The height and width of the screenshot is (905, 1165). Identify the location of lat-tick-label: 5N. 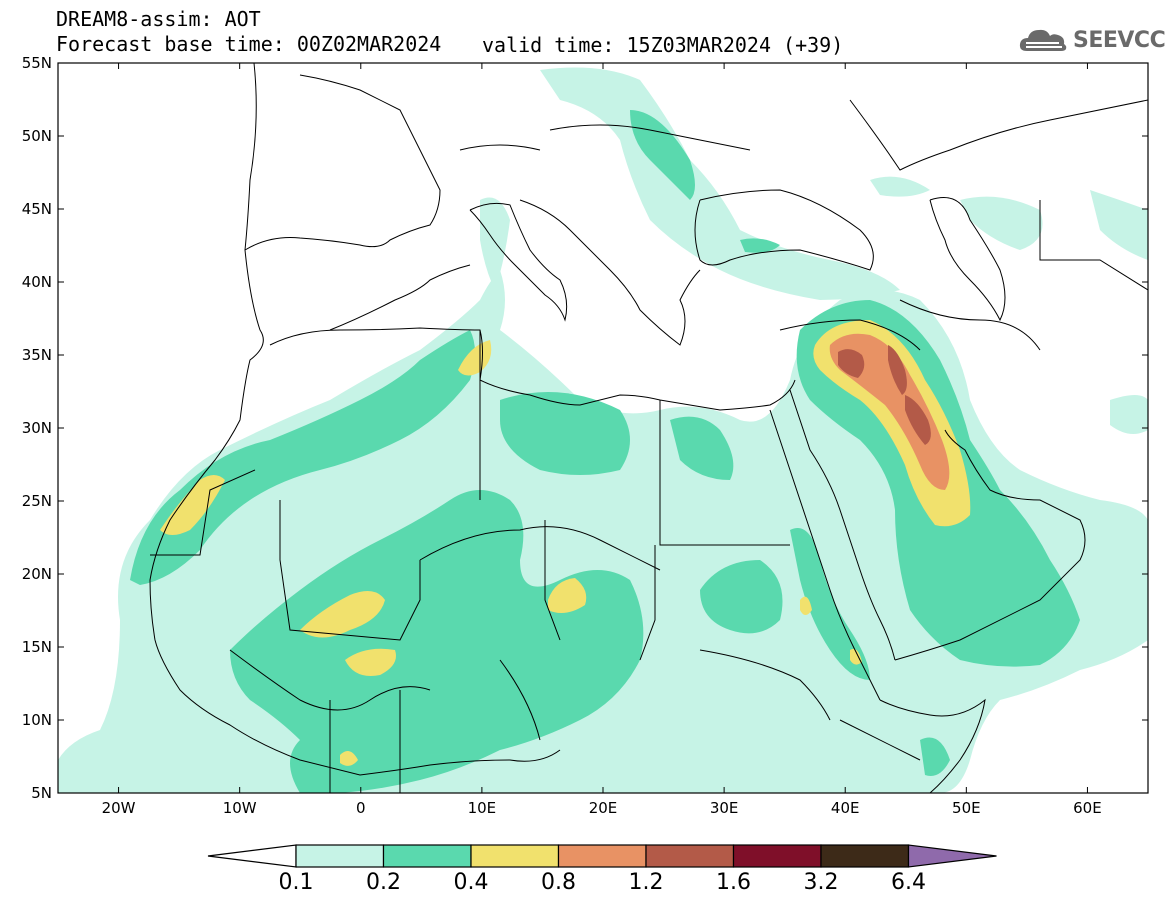
(41, 793).